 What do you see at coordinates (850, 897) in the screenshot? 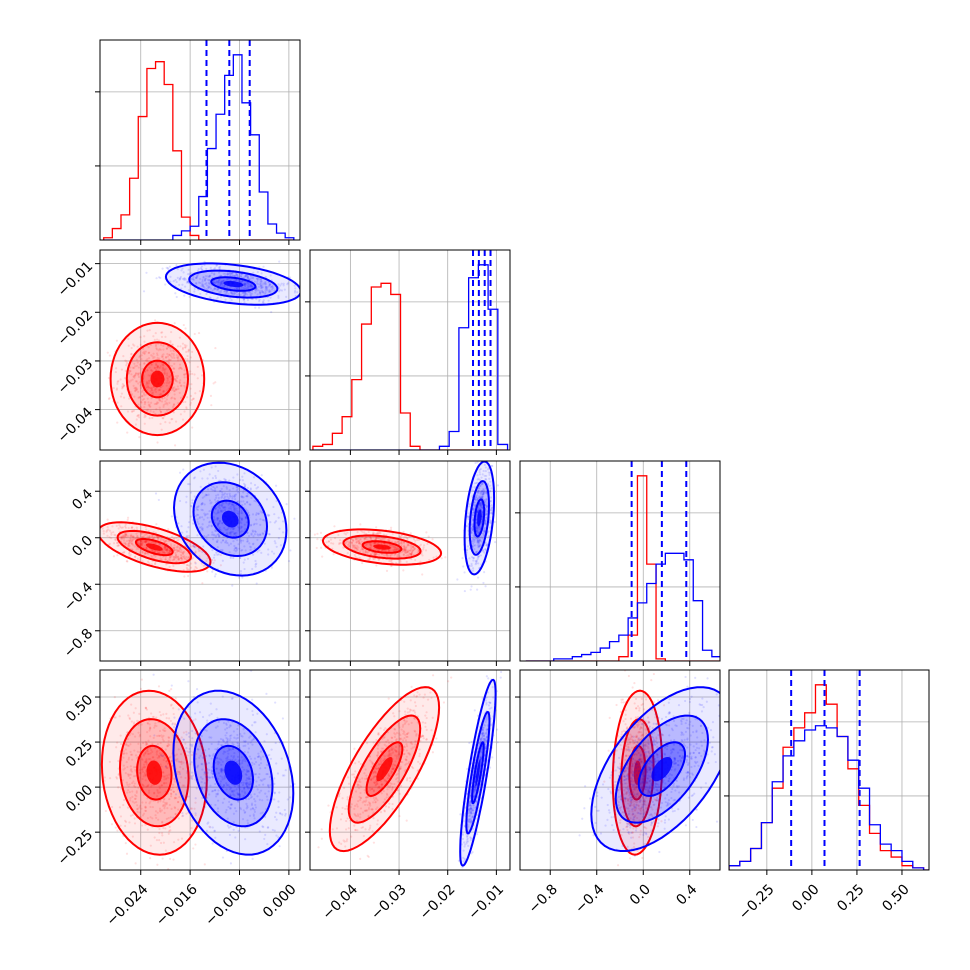
I see `x-tick-label-3-2: 0.25` at bounding box center [850, 897].